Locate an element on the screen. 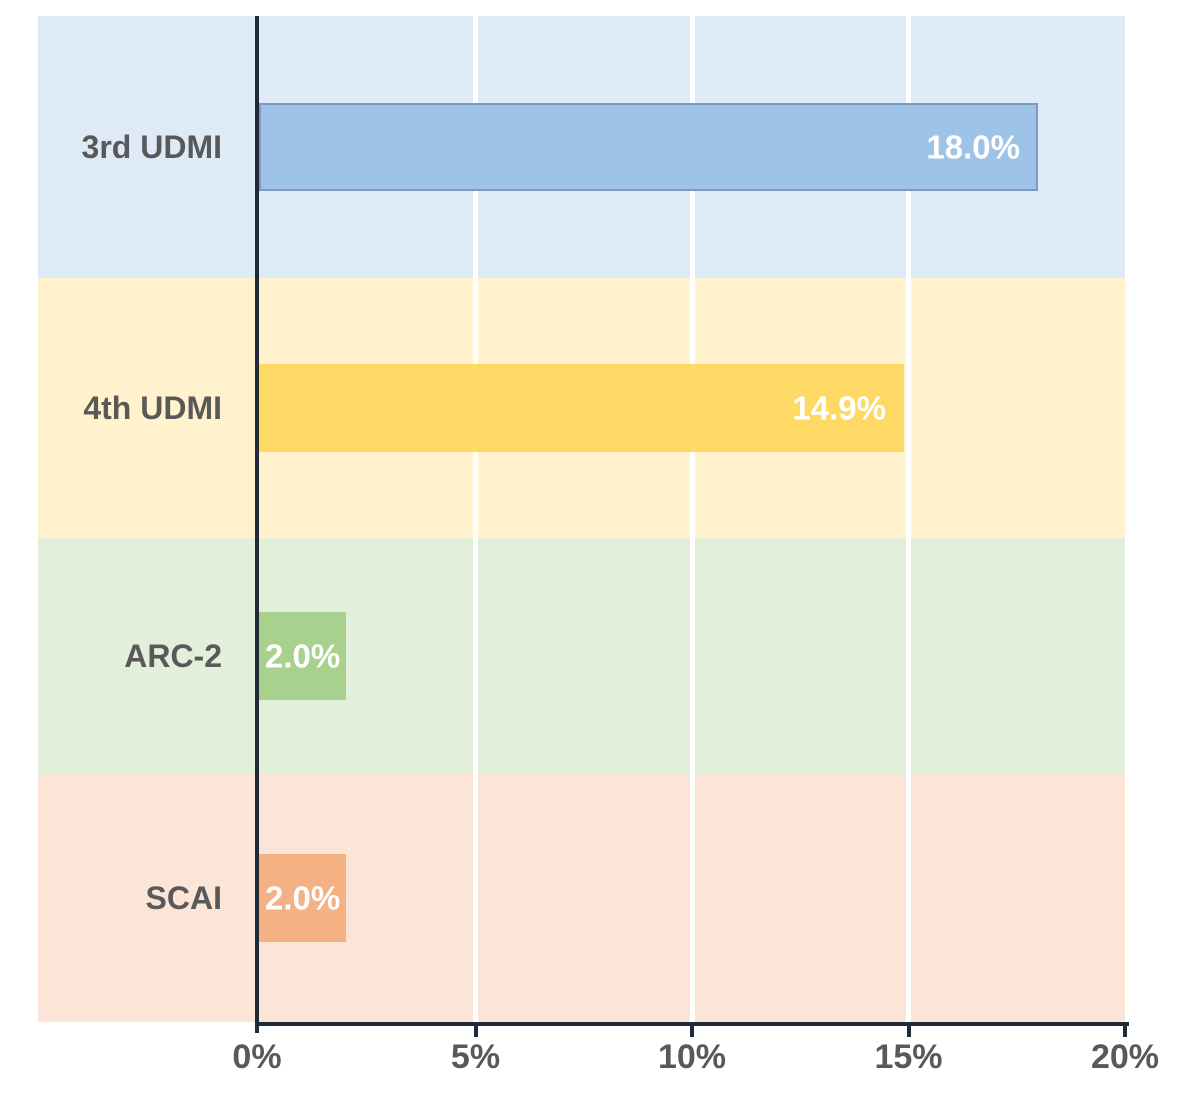 Image resolution: width=1178 pixels, height=1104 pixels. x-tick-label: 10% is located at coordinates (692, 1057).